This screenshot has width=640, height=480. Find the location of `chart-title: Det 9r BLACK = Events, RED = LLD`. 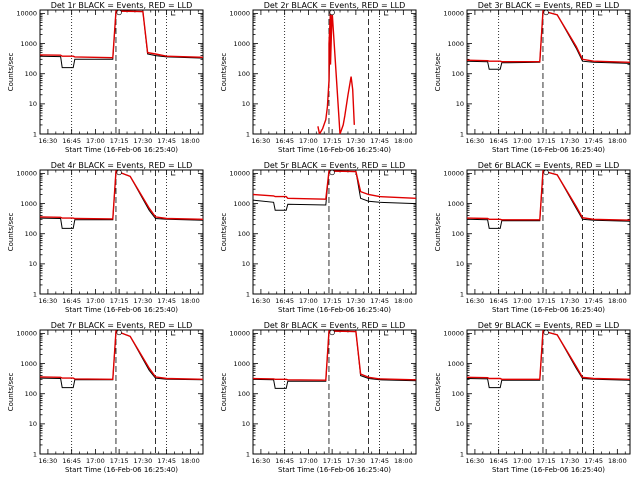

chart-title: Det 9r BLACK = Events, RED = LLD is located at coordinates (549, 325).